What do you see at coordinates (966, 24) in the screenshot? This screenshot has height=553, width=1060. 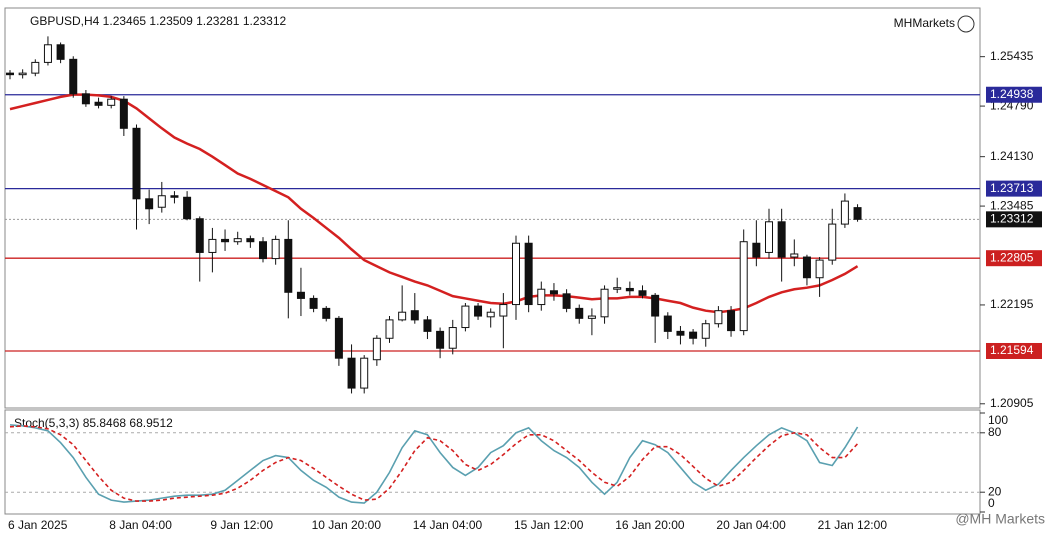 I see `smiley-icon` at bounding box center [966, 24].